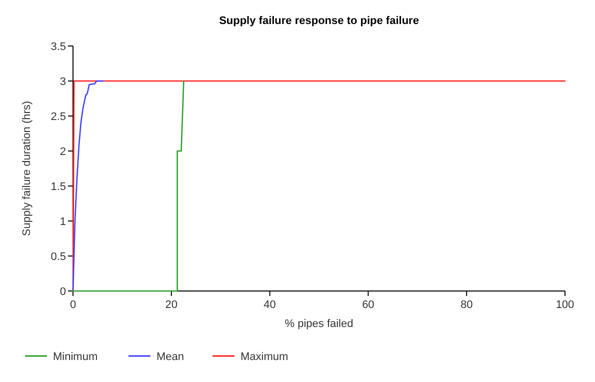  What do you see at coordinates (63, 292) in the screenshot?
I see `y-tick-label: 0` at bounding box center [63, 292].